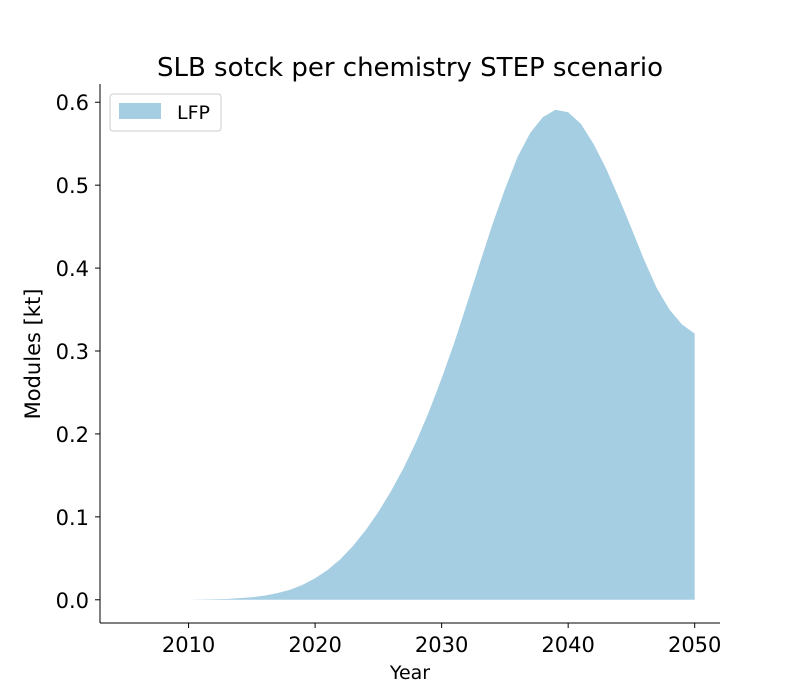 The width and height of the screenshot is (800, 700). Describe the element at coordinates (441, 645) in the screenshot. I see `x-tick-label: 2030` at that location.